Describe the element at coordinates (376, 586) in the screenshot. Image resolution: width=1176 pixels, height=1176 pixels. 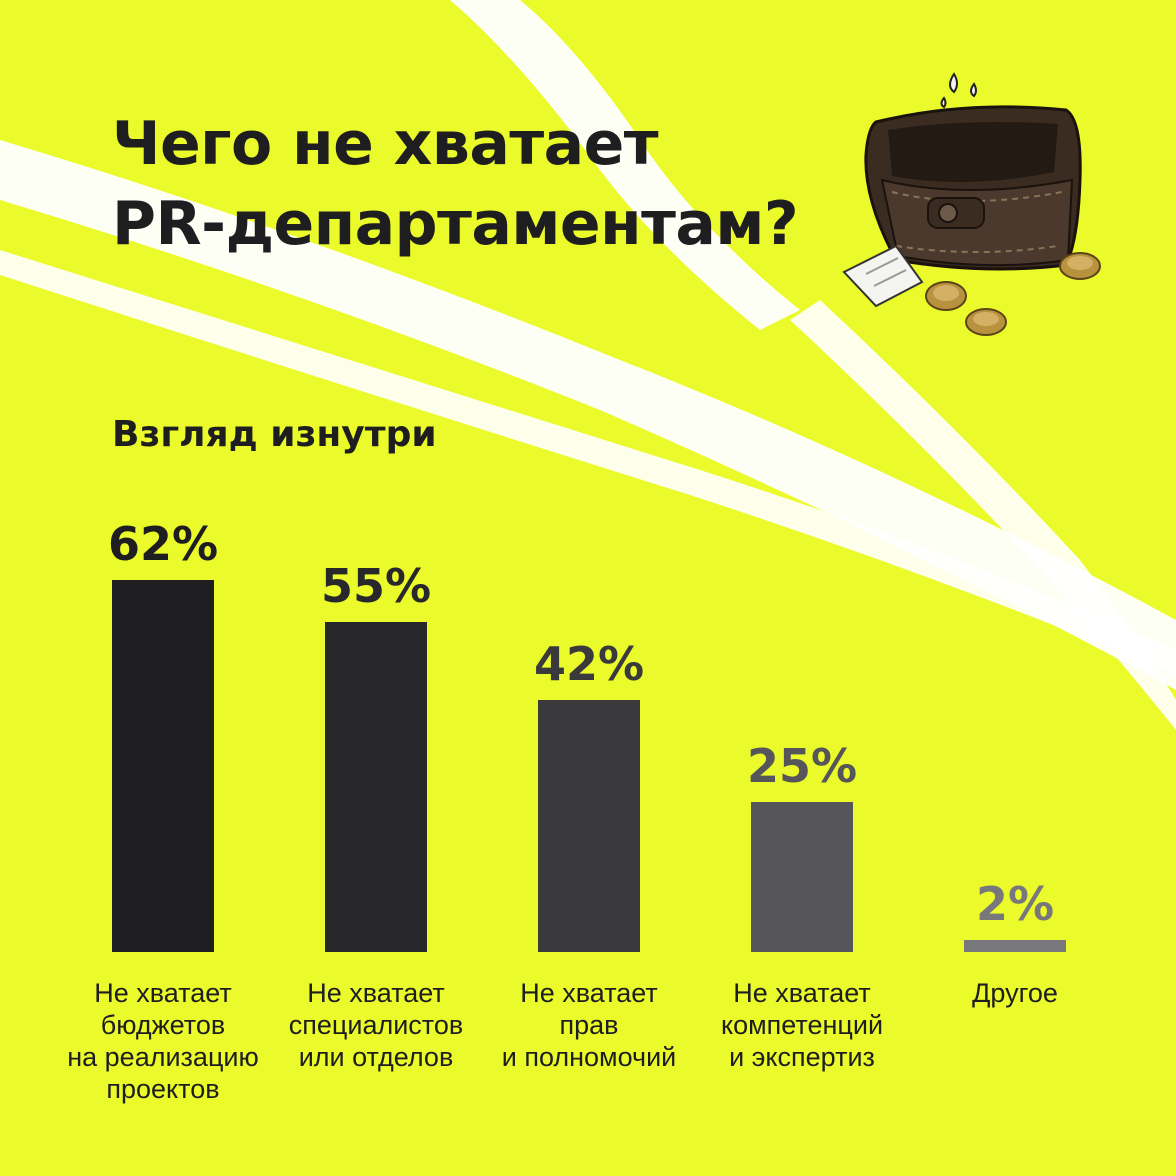
I see `bar-value-label-2: 55%` at that location.